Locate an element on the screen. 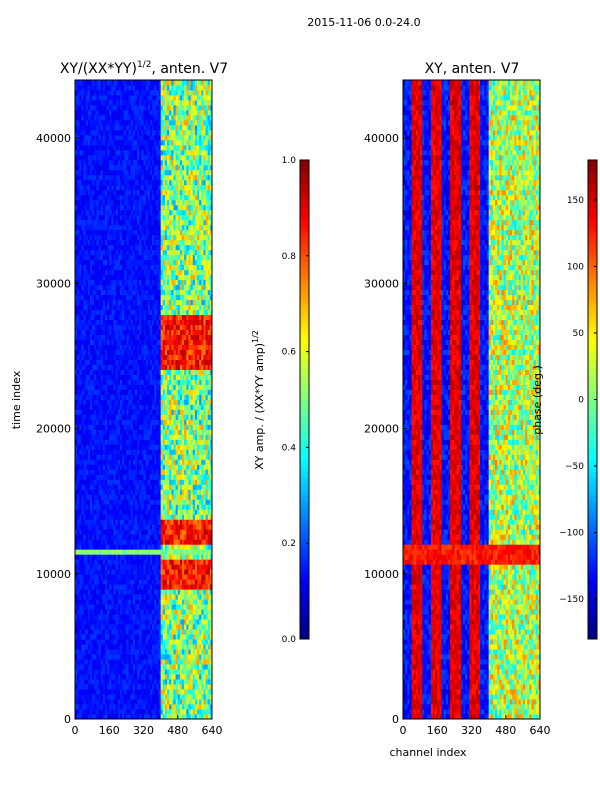 The image size is (600, 800). left-panel-title: XY/(XX*YY)1/2, anten. V7 is located at coordinates (144, 68).